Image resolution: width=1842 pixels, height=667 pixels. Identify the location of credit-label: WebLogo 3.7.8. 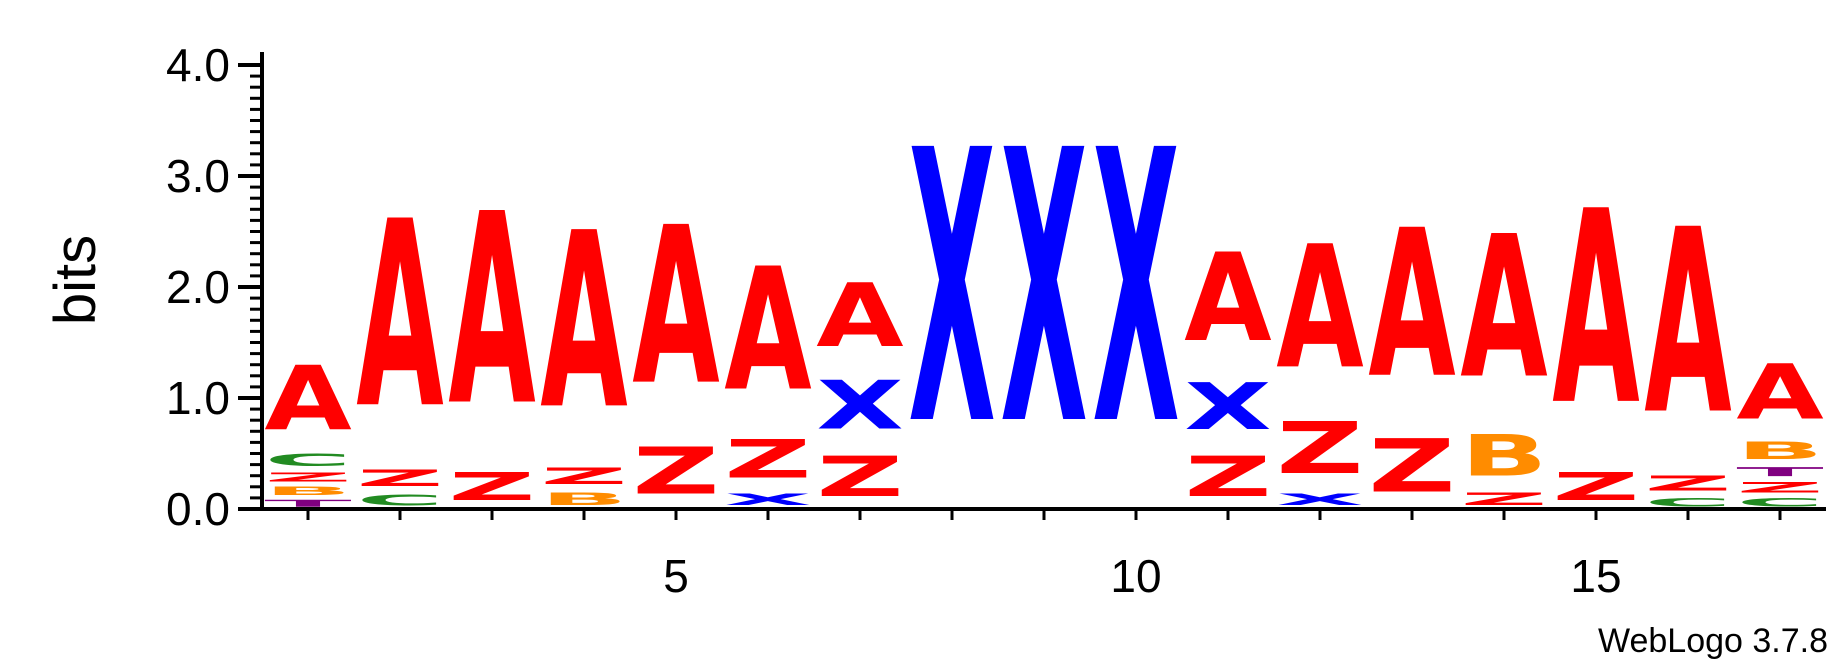
(1713, 641).